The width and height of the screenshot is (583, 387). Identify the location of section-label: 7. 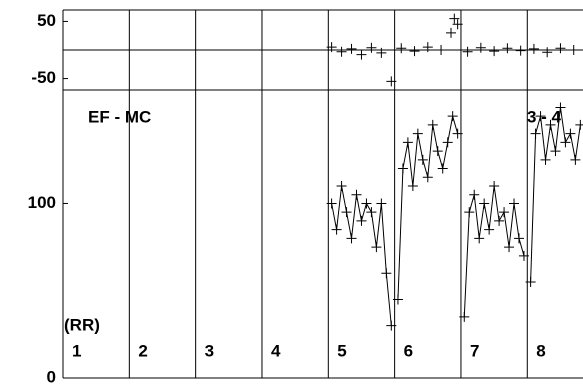
(474, 350).